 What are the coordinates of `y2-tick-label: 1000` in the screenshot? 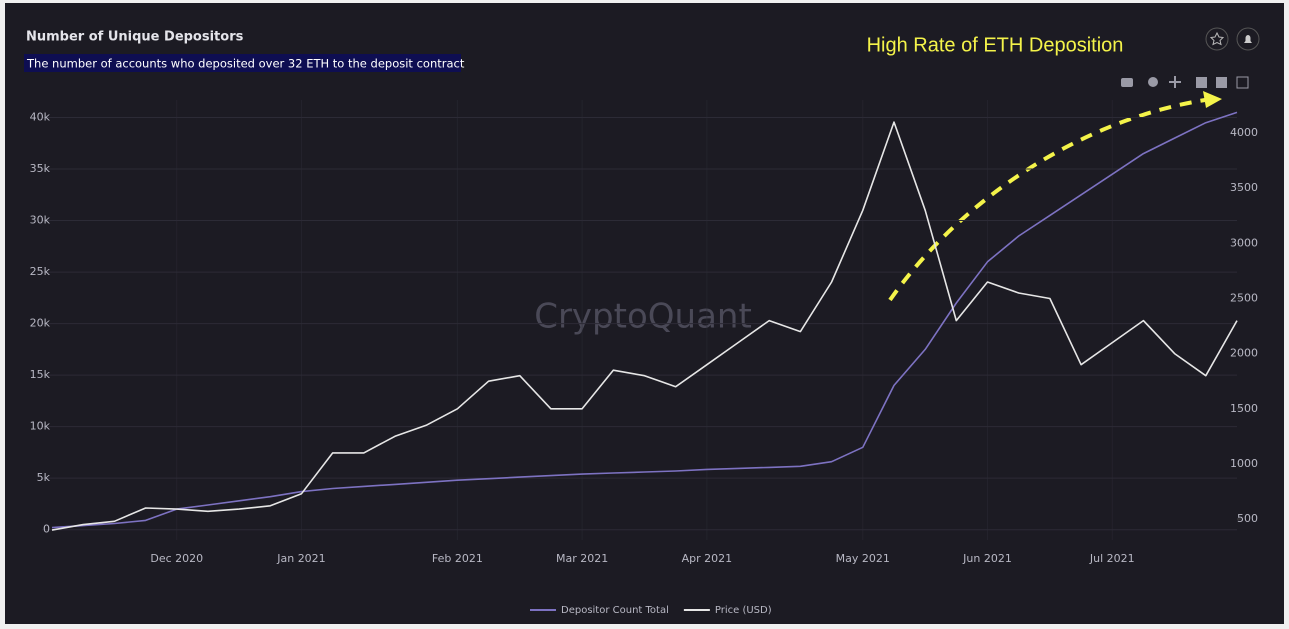 It's located at (1244, 463).